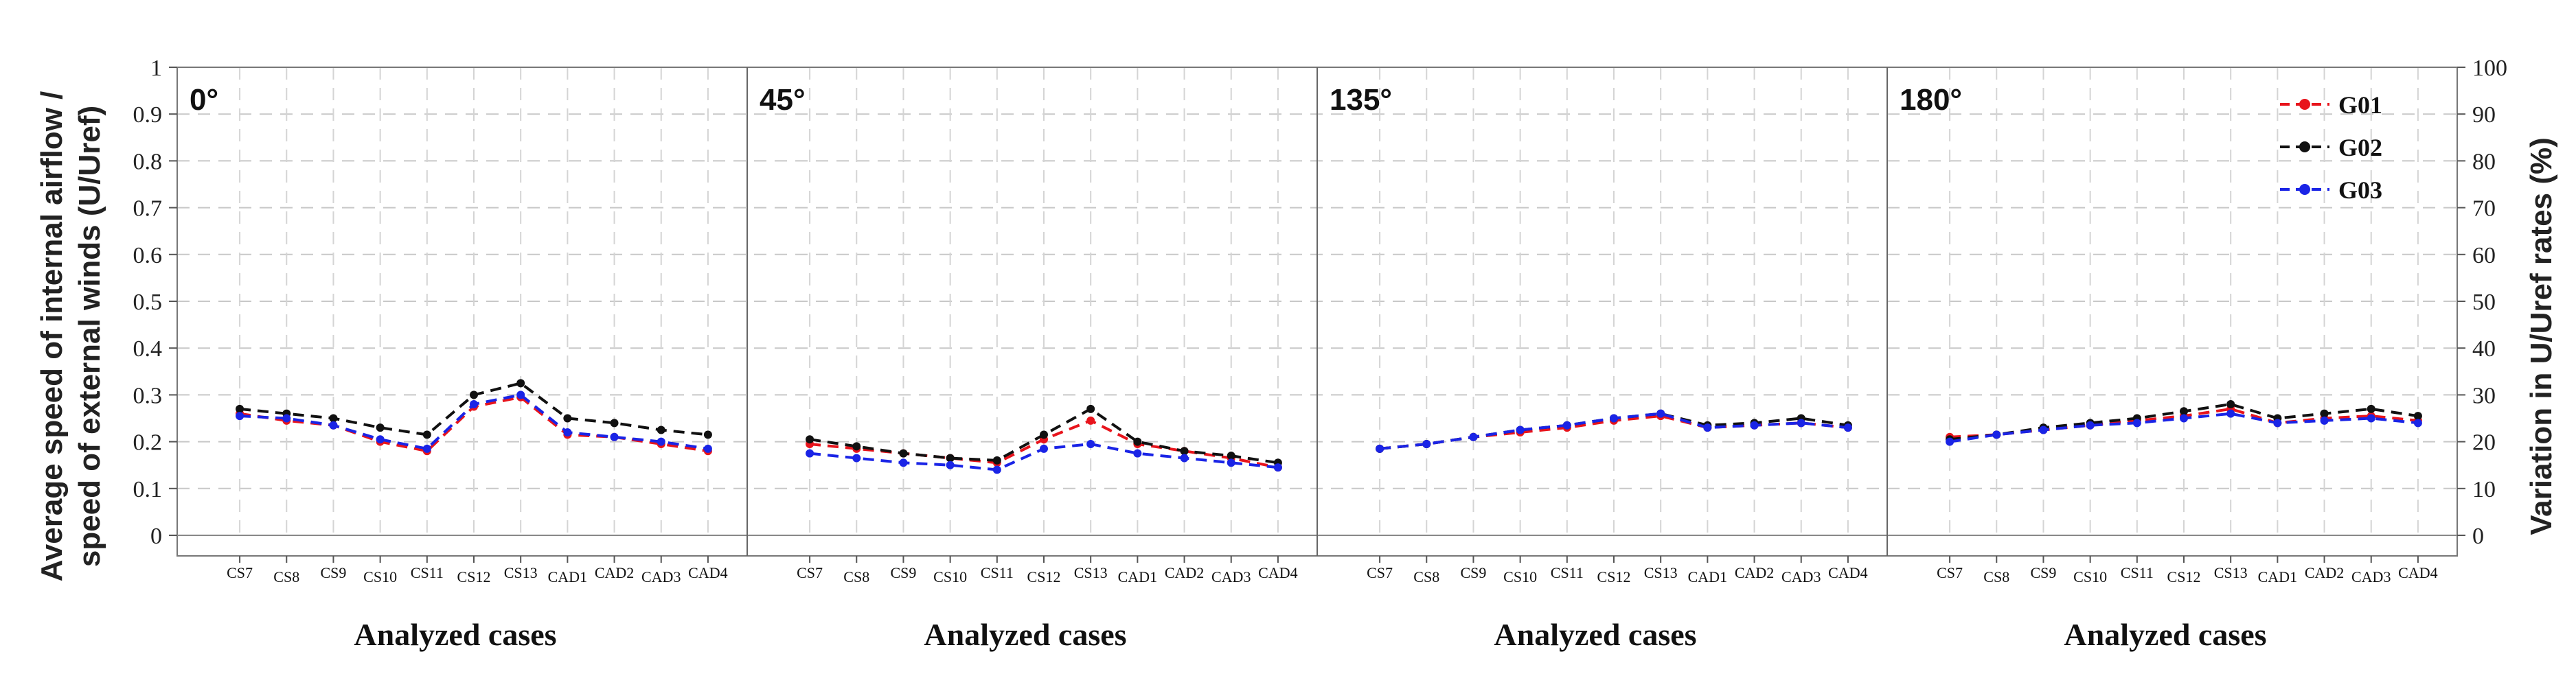 The width and height of the screenshot is (2576, 676). I want to click on legend-label-g03: G03, so click(2360, 190).